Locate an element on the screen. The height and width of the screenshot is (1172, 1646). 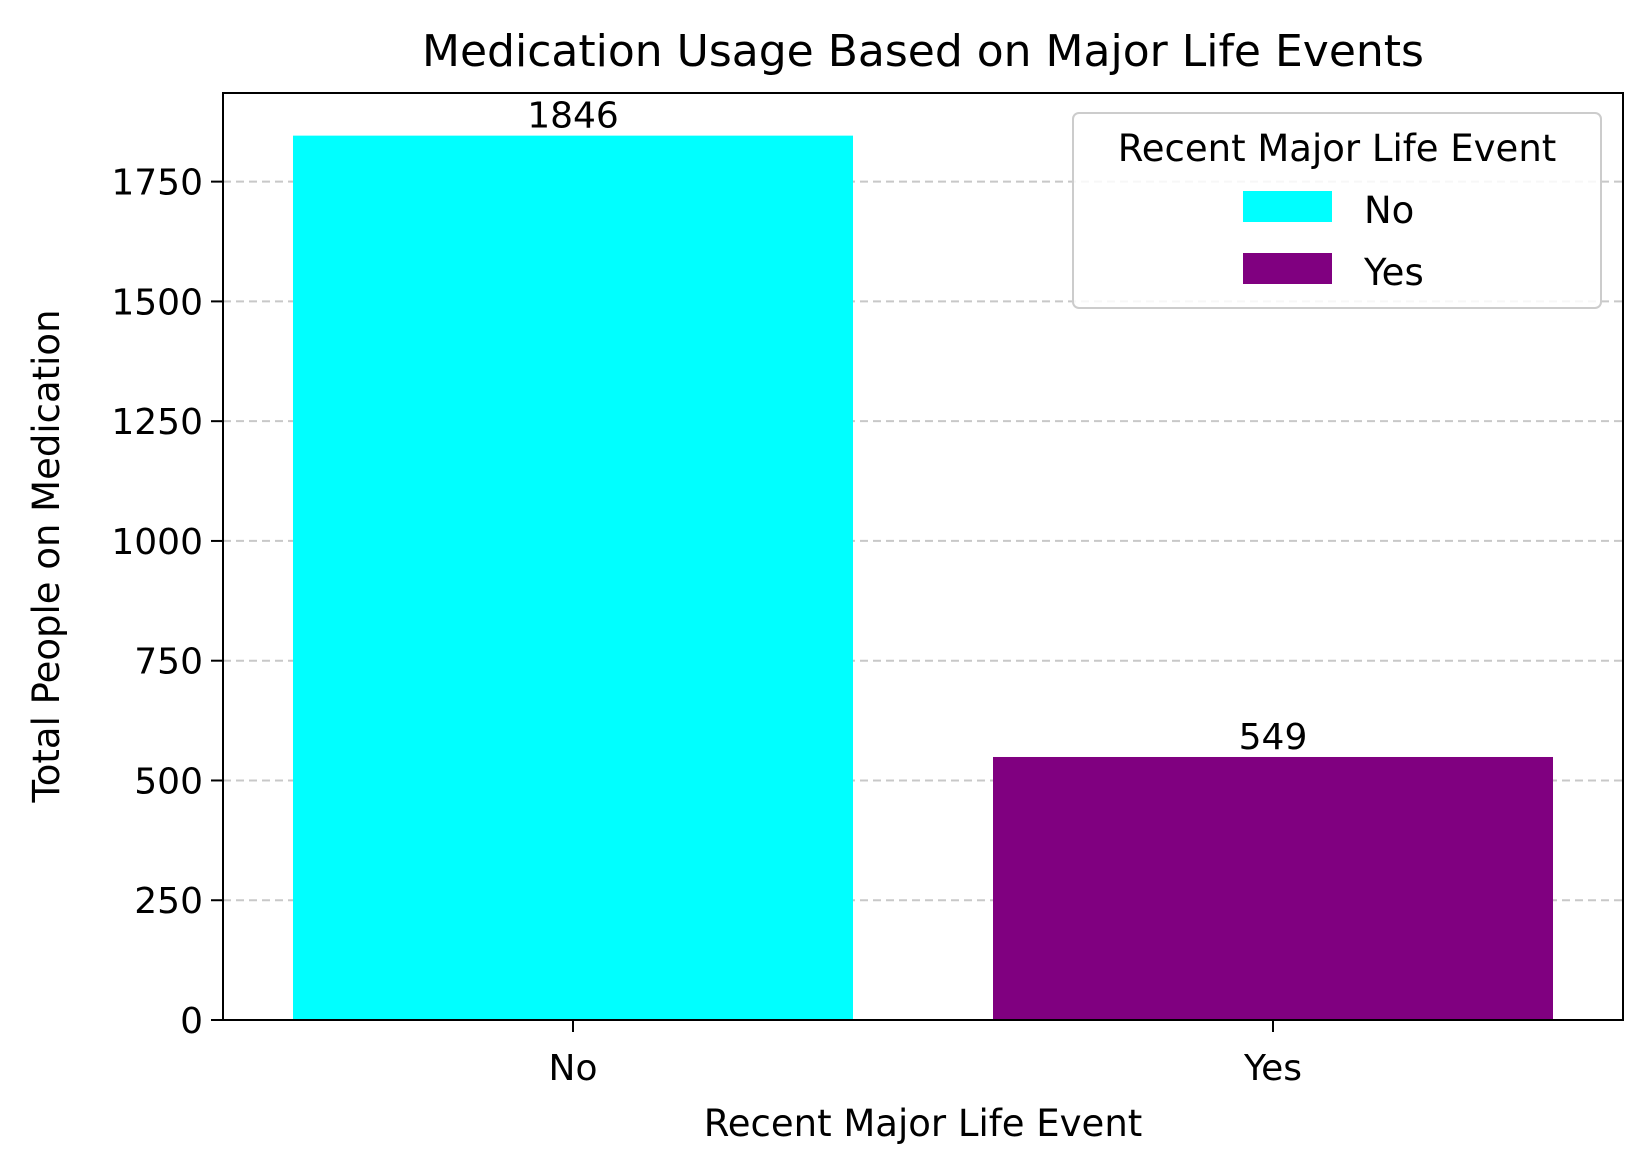
bar-yes is located at coordinates (1273, 888).